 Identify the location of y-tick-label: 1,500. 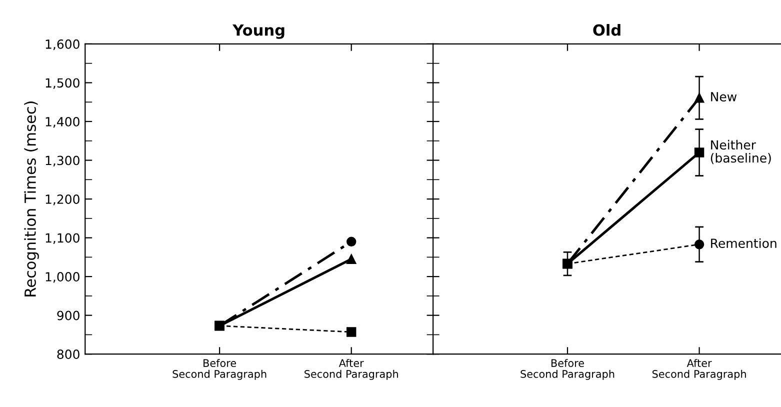
(63, 83).